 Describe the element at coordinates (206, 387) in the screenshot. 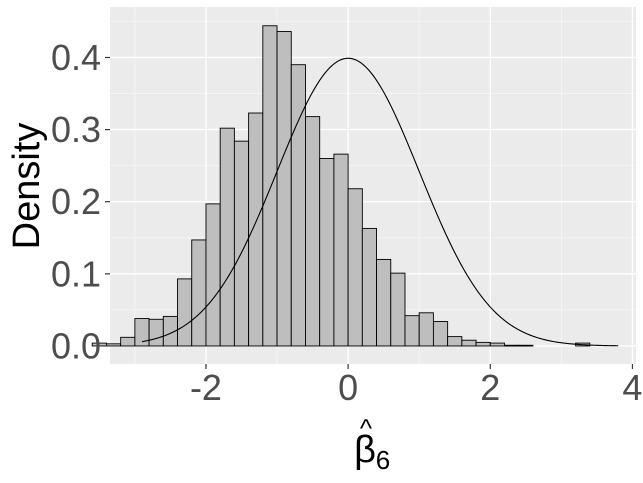

I see `x-tick-label: -2` at that location.